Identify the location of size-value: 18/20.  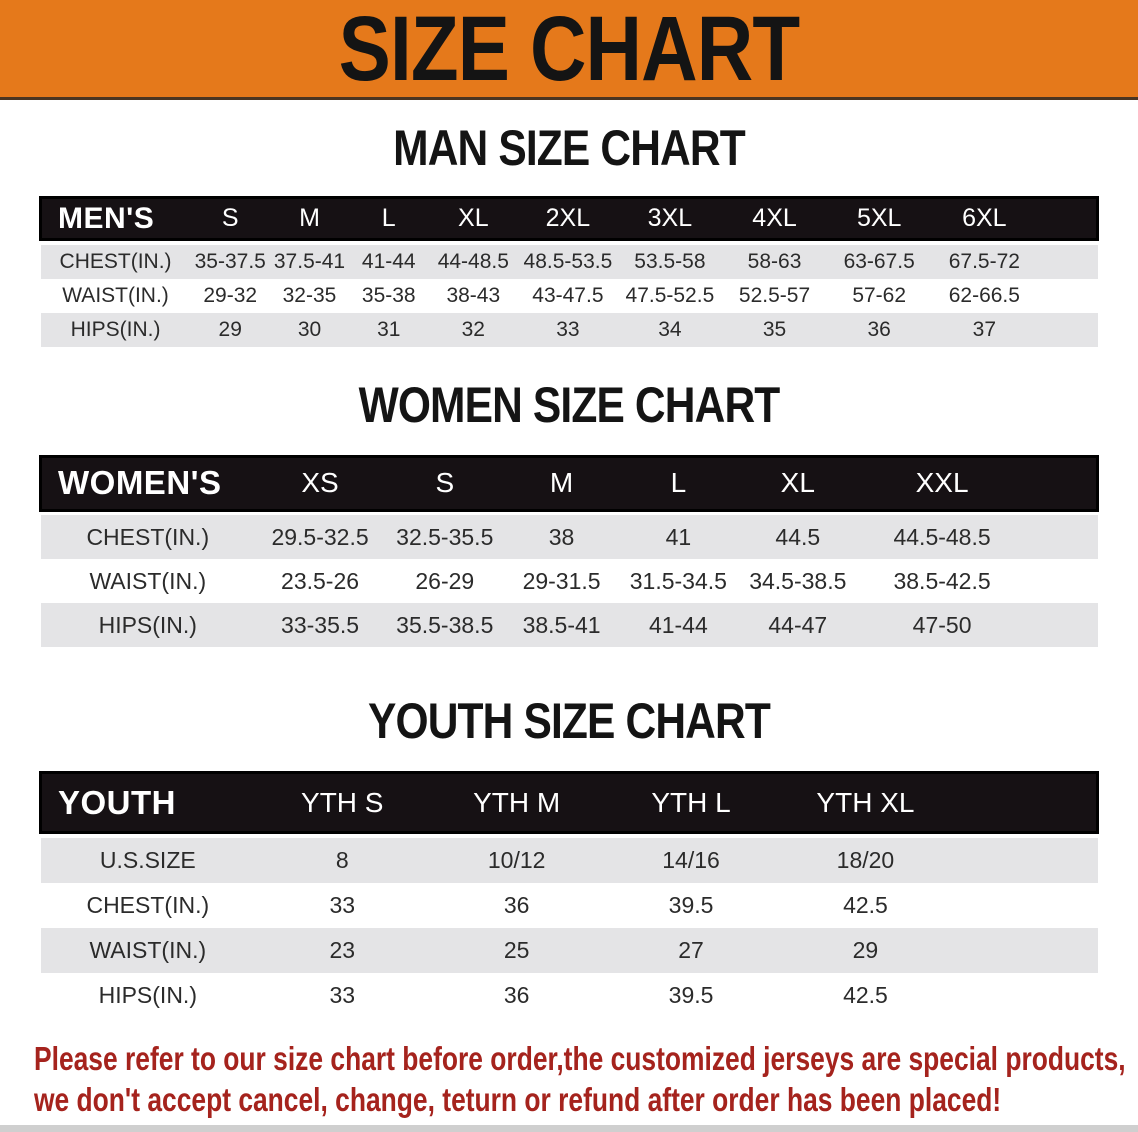
(865, 860).